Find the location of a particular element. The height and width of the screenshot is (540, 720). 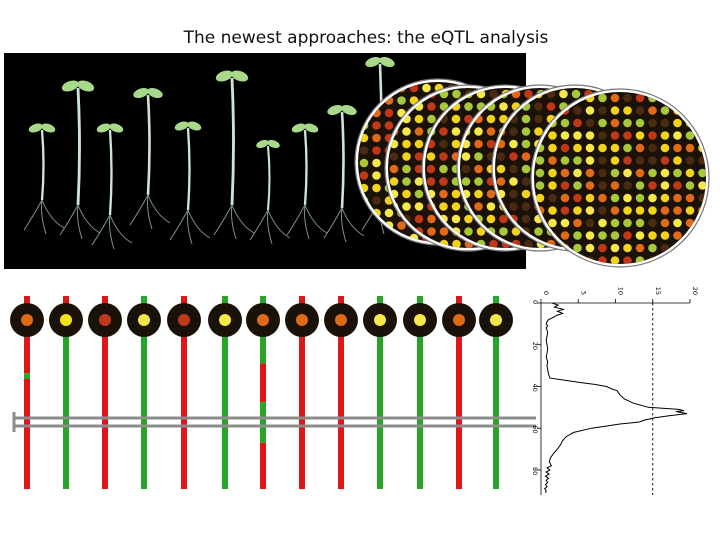

lod-left-tick-label: 60 is located at coordinates (535, 429).